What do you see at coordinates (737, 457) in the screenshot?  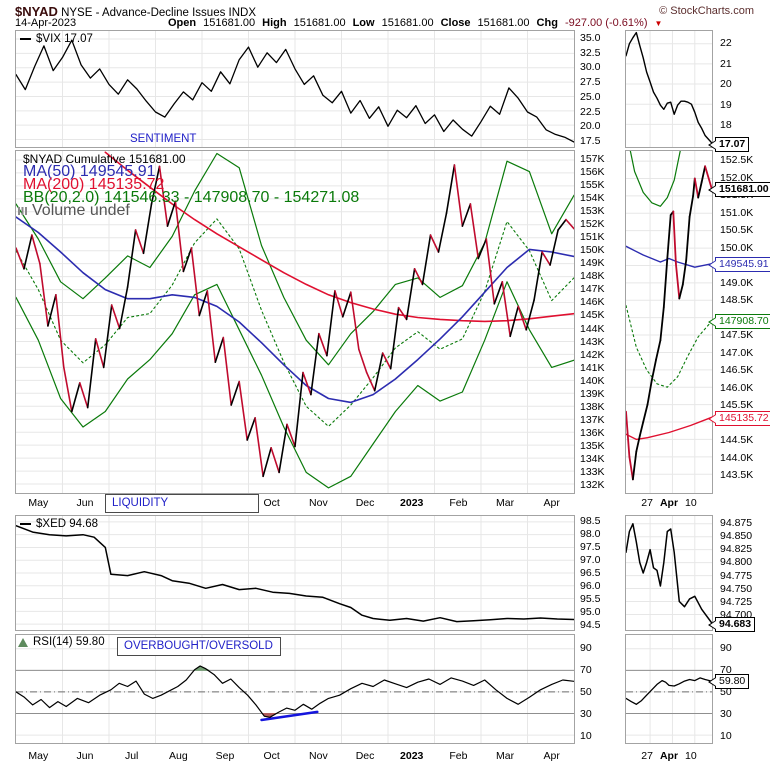 I see `tick-label: 144.0K` at bounding box center [737, 457].